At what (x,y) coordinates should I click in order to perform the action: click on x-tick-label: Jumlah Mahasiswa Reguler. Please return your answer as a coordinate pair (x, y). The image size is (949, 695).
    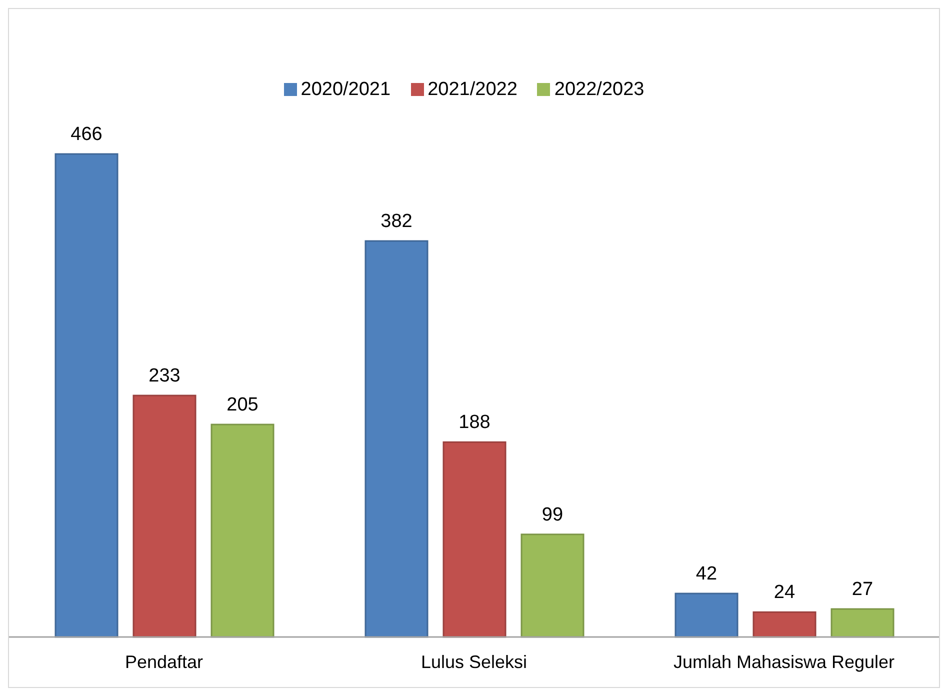
    Looking at the image, I should click on (784, 662).